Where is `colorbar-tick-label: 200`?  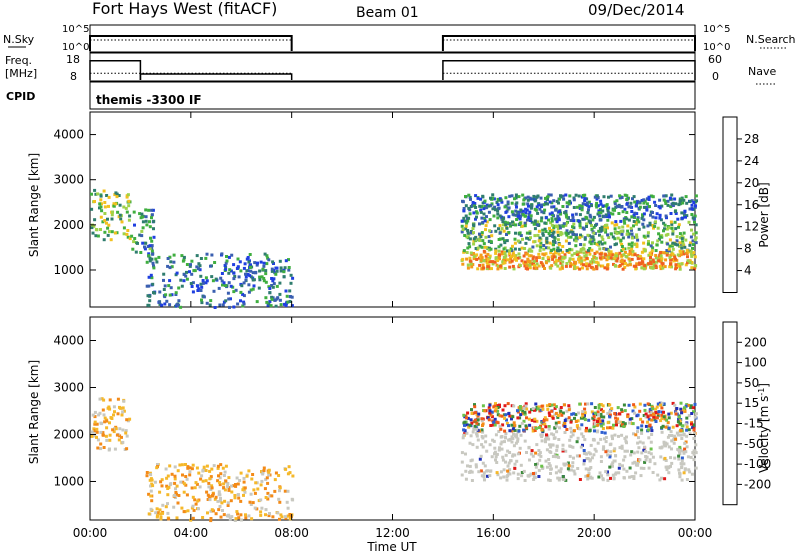
colorbar-tick-label: 200 is located at coordinates (755, 342).